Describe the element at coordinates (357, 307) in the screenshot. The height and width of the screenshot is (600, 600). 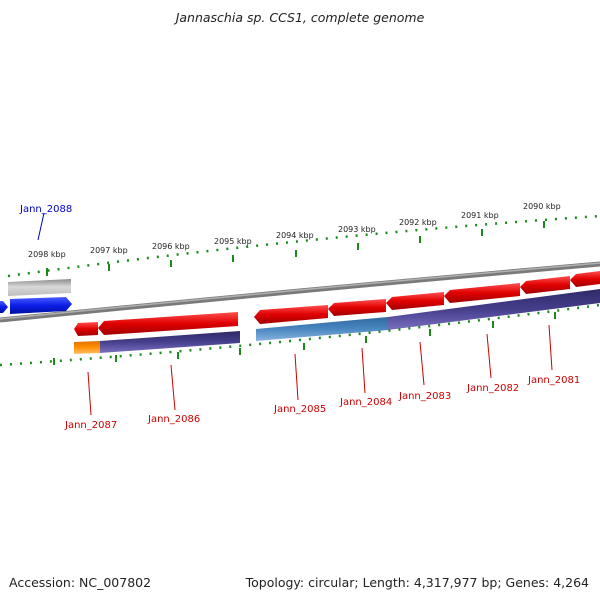
I see `gene-jann-2084-arrow` at that location.